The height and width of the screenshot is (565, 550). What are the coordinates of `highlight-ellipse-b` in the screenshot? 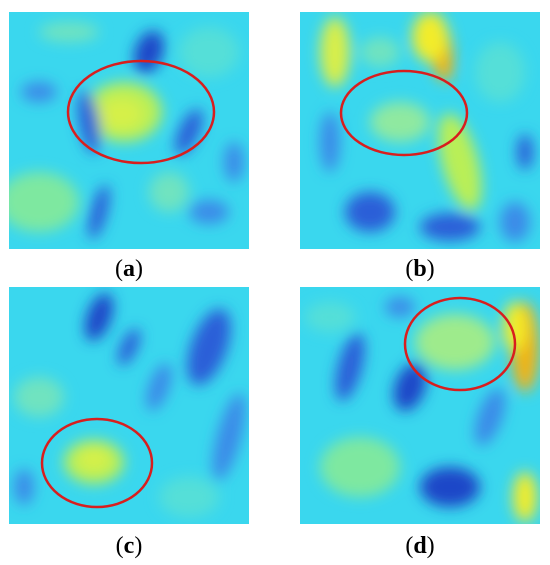 It's located at (404, 113).